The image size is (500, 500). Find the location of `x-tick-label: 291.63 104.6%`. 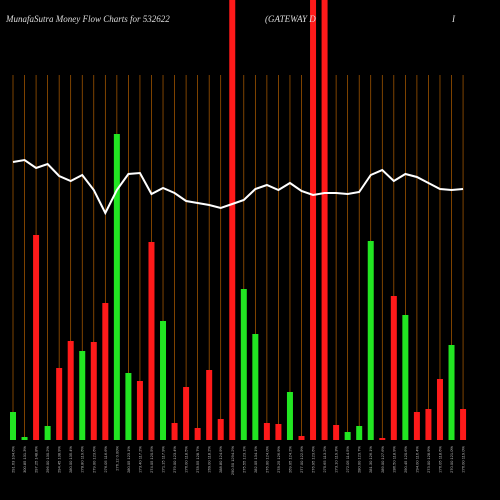

x-tick-label: 291.63 104.6% is located at coordinates (13, 459).